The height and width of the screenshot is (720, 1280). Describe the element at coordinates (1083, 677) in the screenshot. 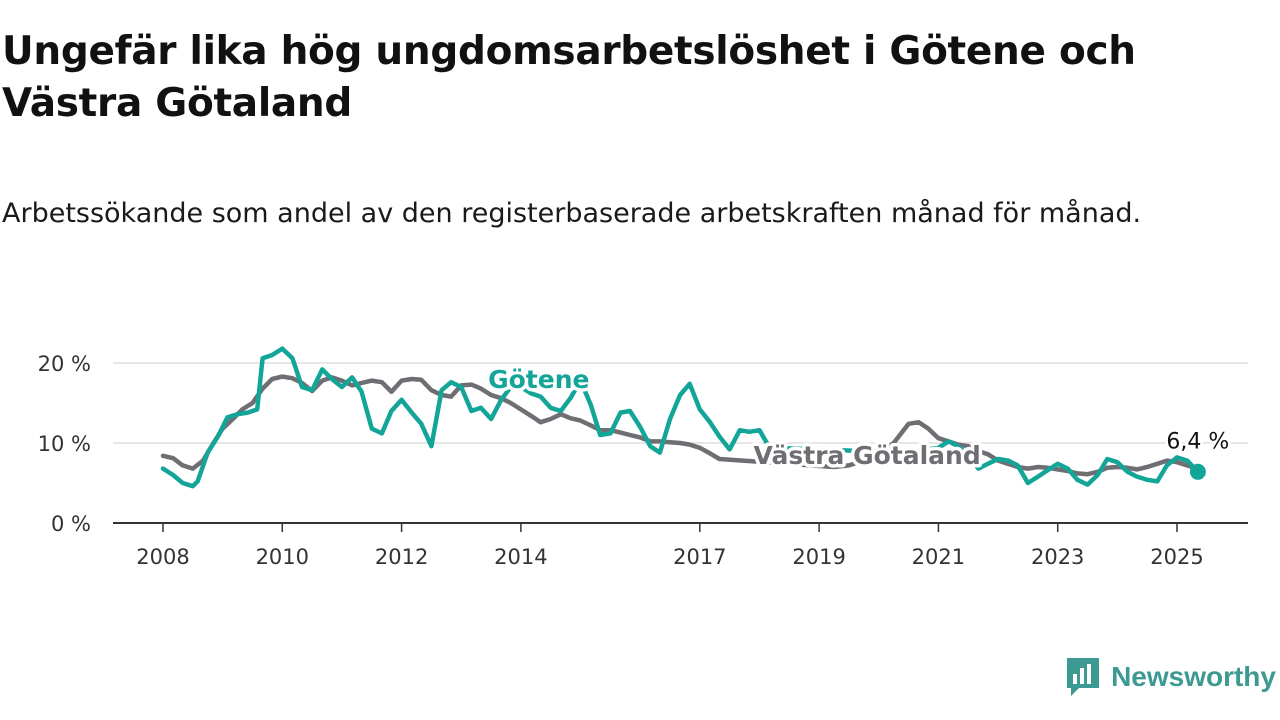

I see `newsworthy-logo-icon` at that location.